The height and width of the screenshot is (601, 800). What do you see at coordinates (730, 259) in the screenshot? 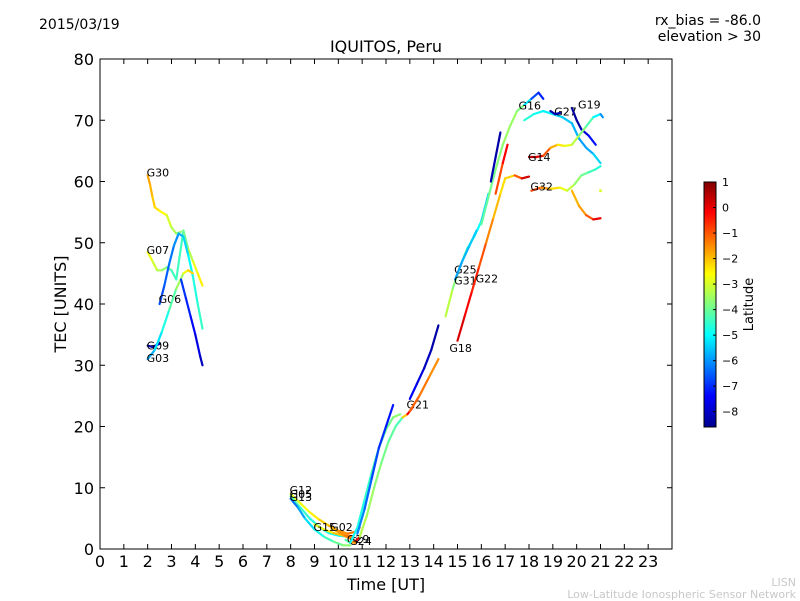
I see `colorbar-tick-label: −2` at bounding box center [730, 259].